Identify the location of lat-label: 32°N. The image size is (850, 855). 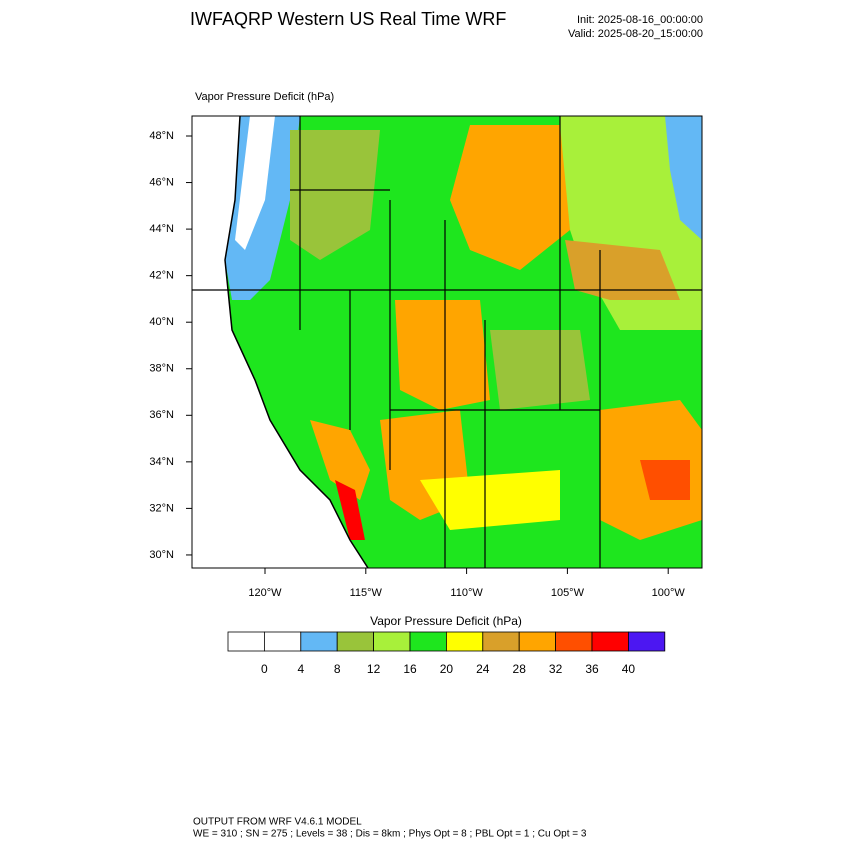
(161, 508).